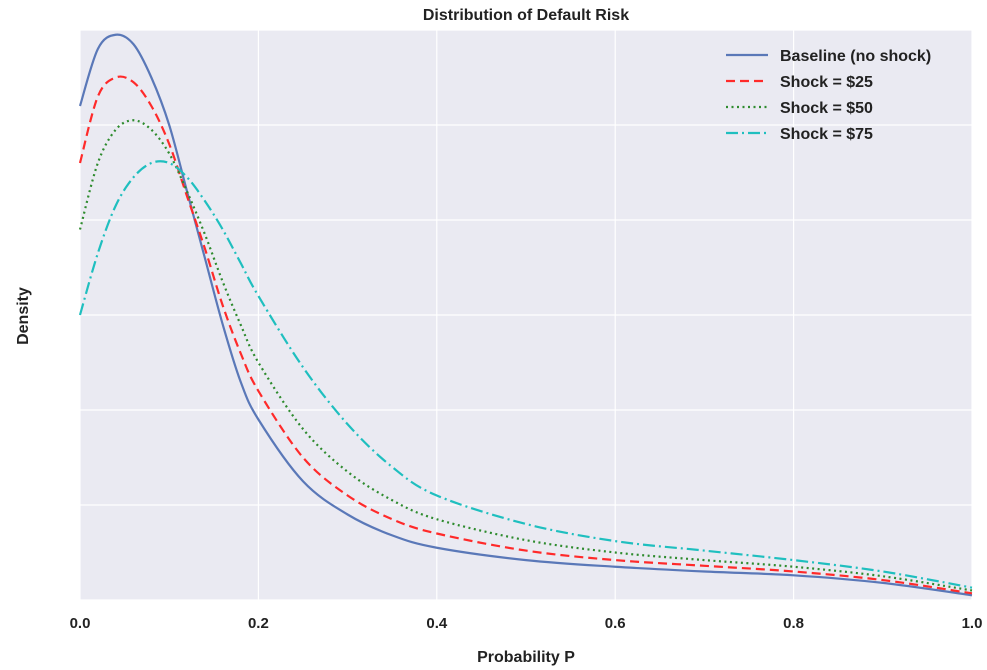  Describe the element at coordinates (526, 623) in the screenshot. I see `x-tick-labels: 0.0 0.2 0.4 0.6 0.8 1.0` at that location.